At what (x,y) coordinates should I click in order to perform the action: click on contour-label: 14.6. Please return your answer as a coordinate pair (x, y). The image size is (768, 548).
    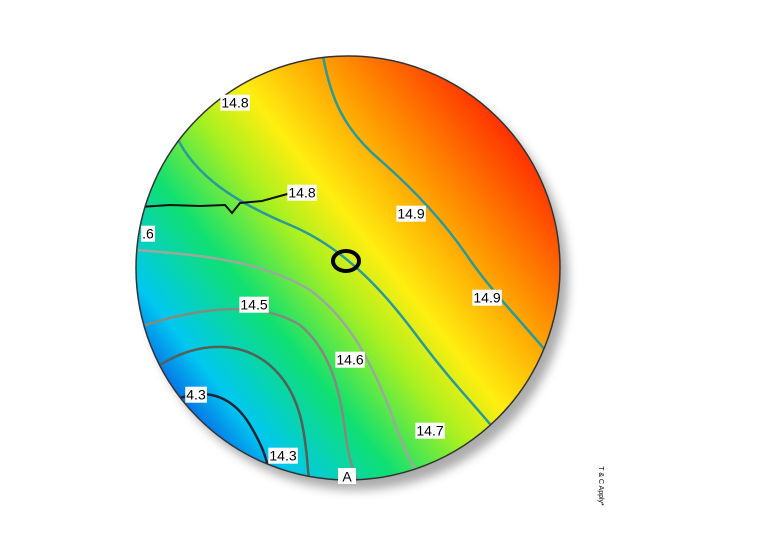
    Looking at the image, I should click on (349, 360).